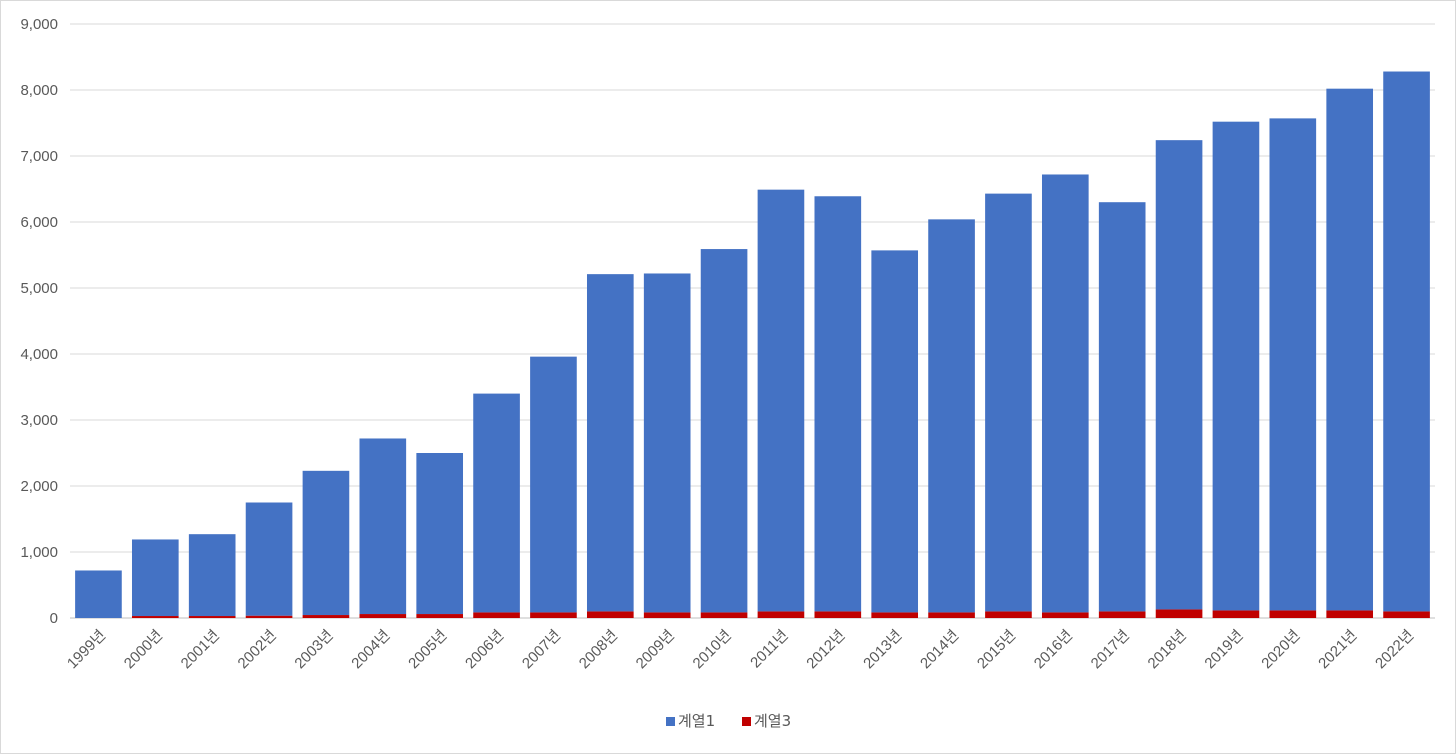 The width and height of the screenshot is (1456, 754). Describe the element at coordinates (39, 486) in the screenshot. I see `y-tick-label: 2,000` at that location.